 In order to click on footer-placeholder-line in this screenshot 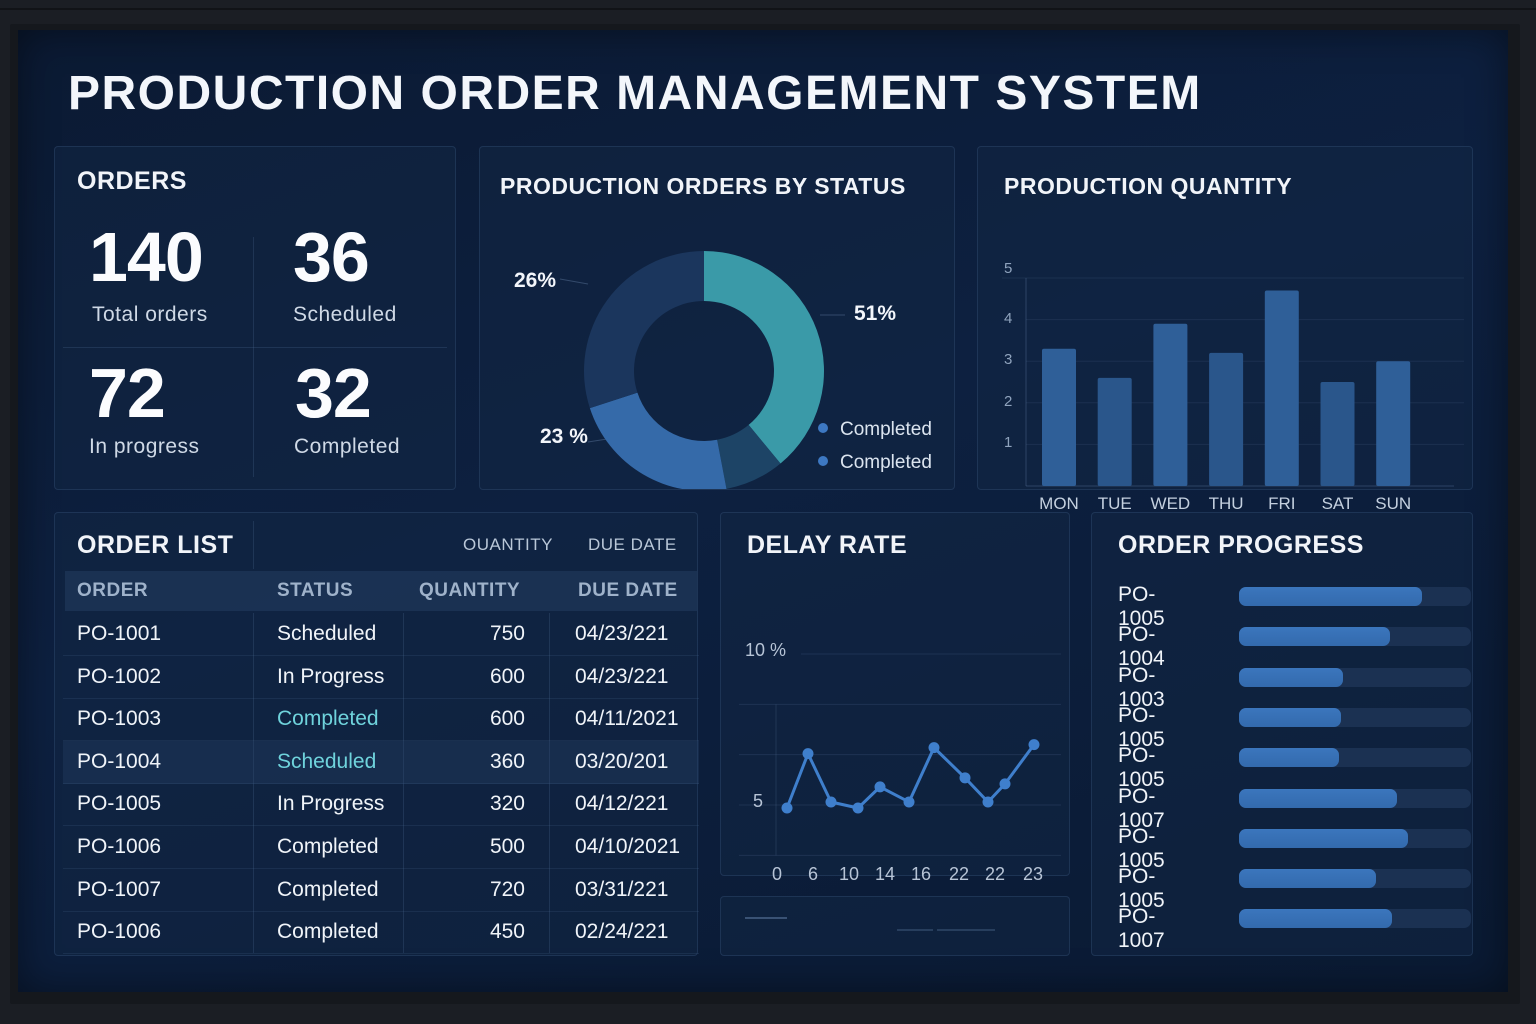, I will do `click(966, 930)`.